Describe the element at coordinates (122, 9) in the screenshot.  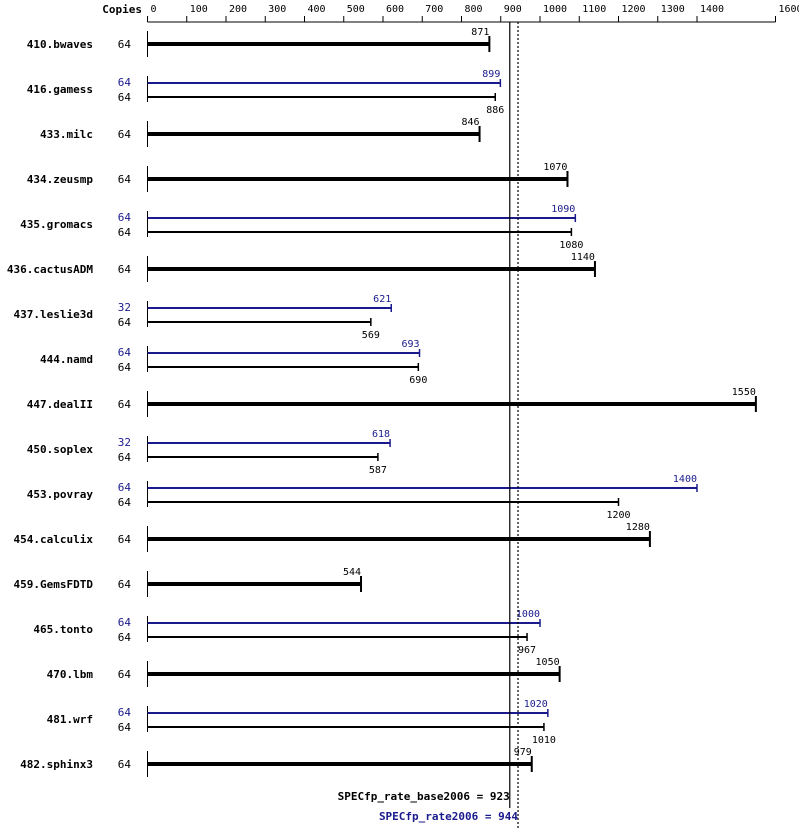
I see `copies-header: Copies` at that location.